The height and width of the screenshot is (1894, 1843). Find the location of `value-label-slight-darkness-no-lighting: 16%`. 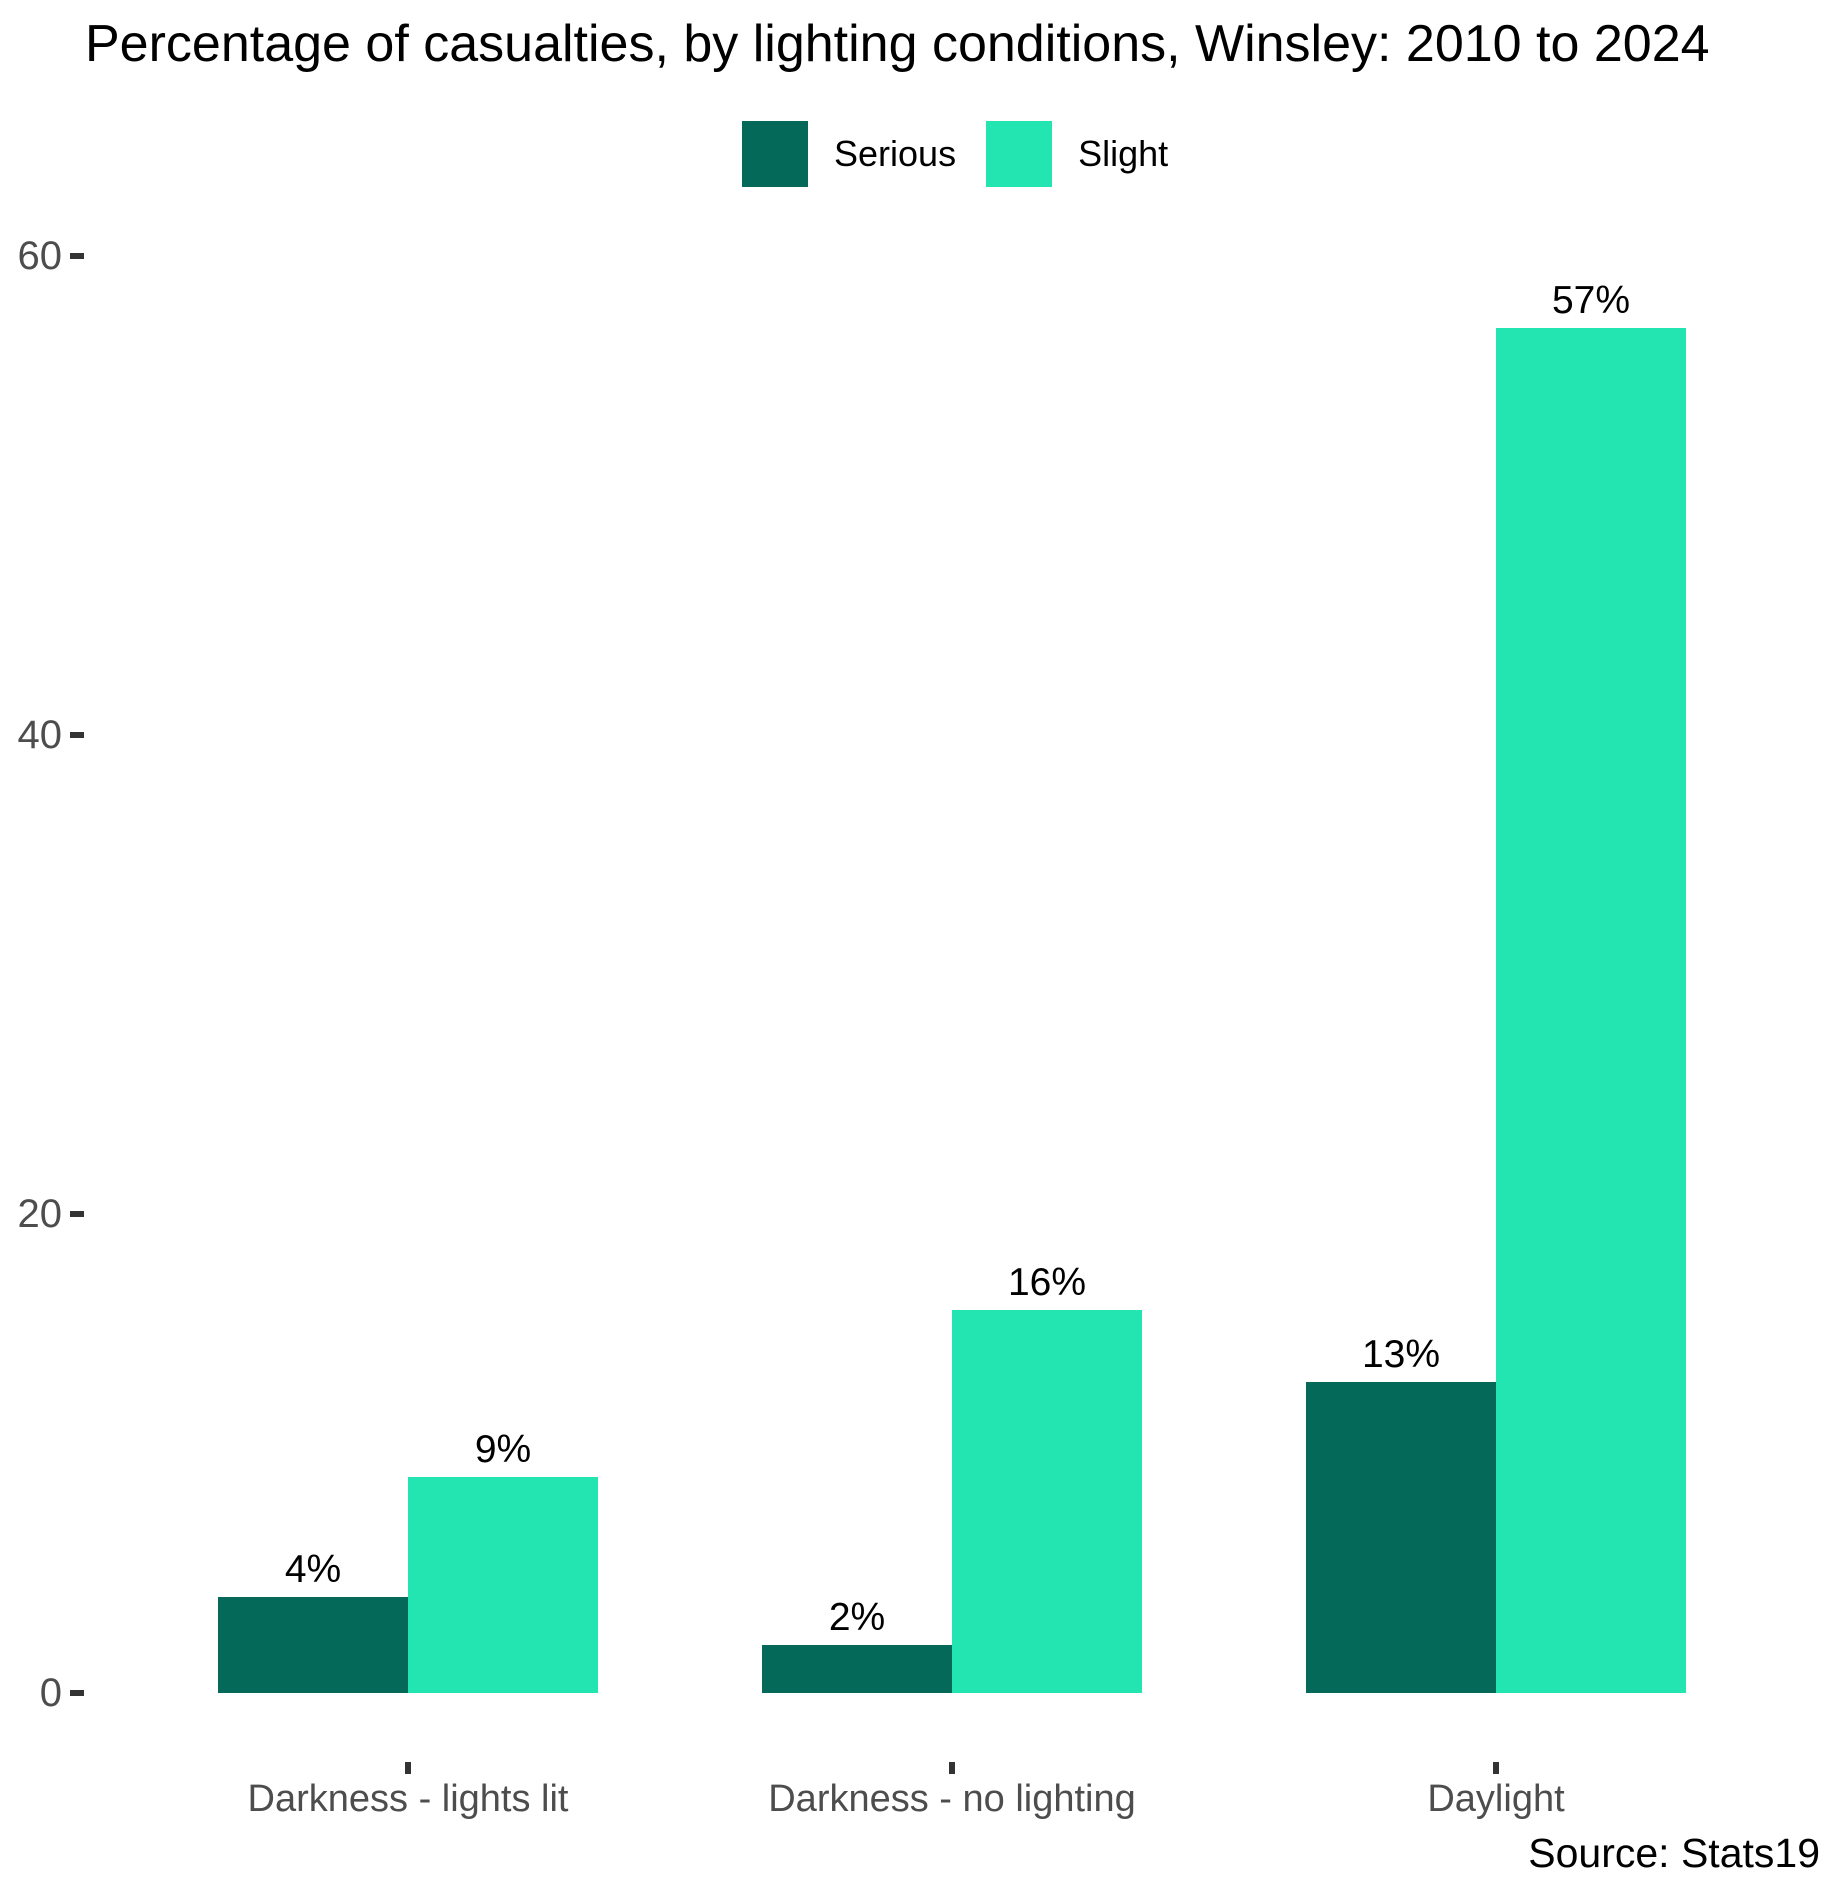

value-label-slight-darkness-no-lighting: 16% is located at coordinates (1047, 1282).